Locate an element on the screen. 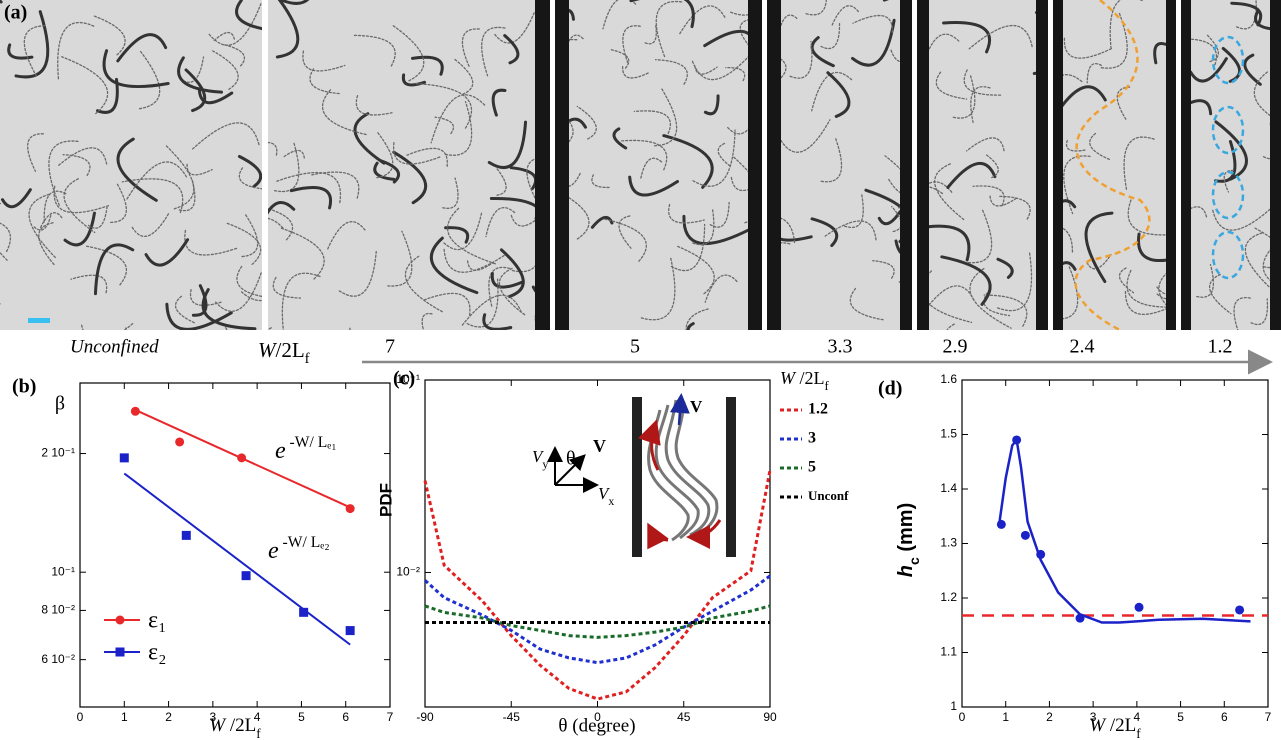 This screenshot has width=1281, height=740. x-tick-label: 1 is located at coordinates (124, 717).